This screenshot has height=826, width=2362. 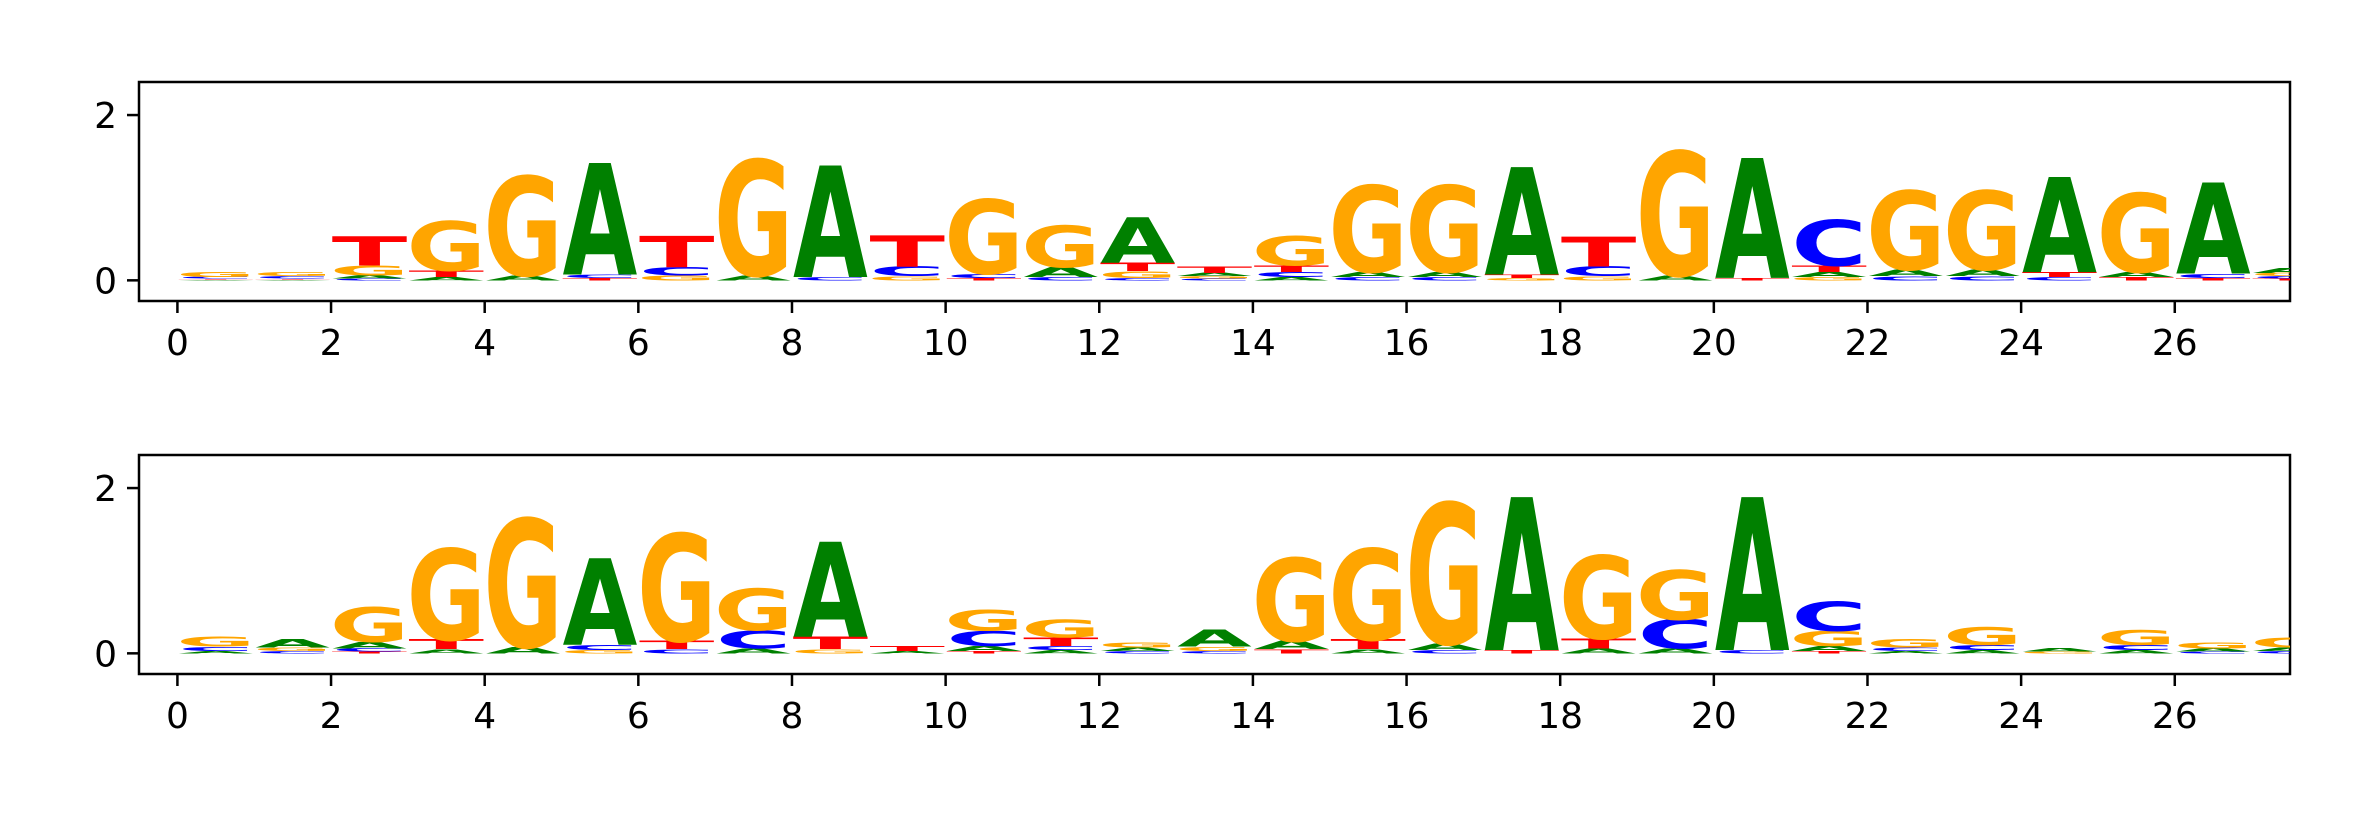 What do you see at coordinates (2290, 279) in the screenshot?
I see `logo-letter-T-pos-27: T` at bounding box center [2290, 279].